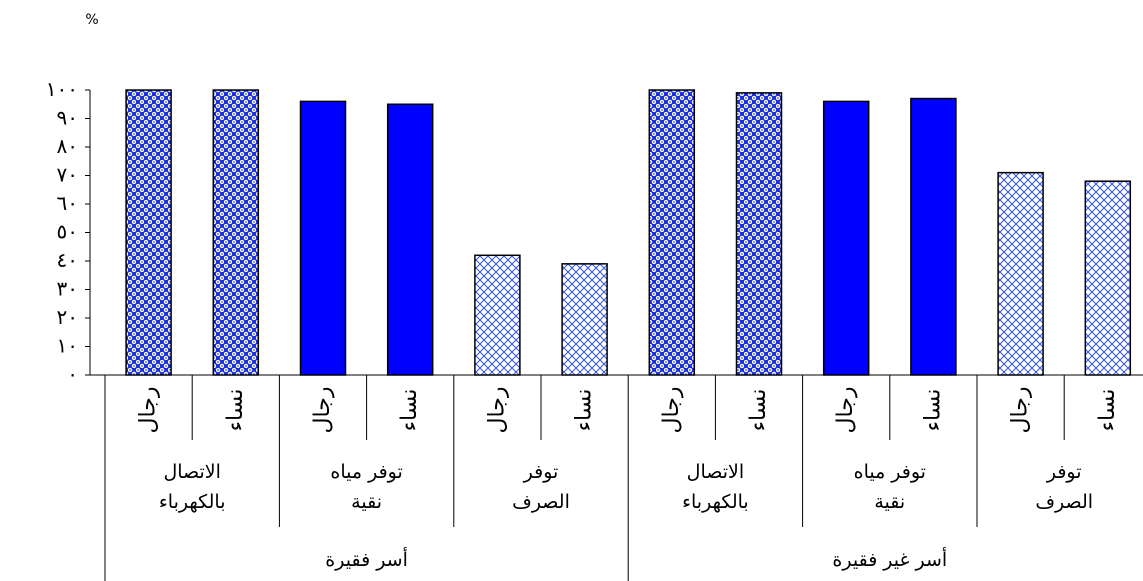 Image resolution: width=1143 pixels, height=581 pixels. Describe the element at coordinates (67, 175) in the screenshot. I see `y-tick-label: ٧٠` at that location.